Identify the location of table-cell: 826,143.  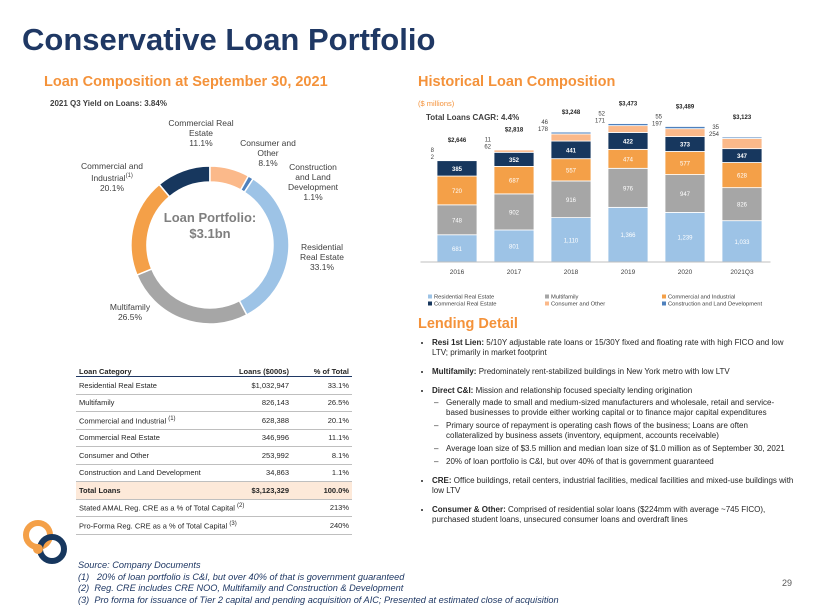
(262, 403).